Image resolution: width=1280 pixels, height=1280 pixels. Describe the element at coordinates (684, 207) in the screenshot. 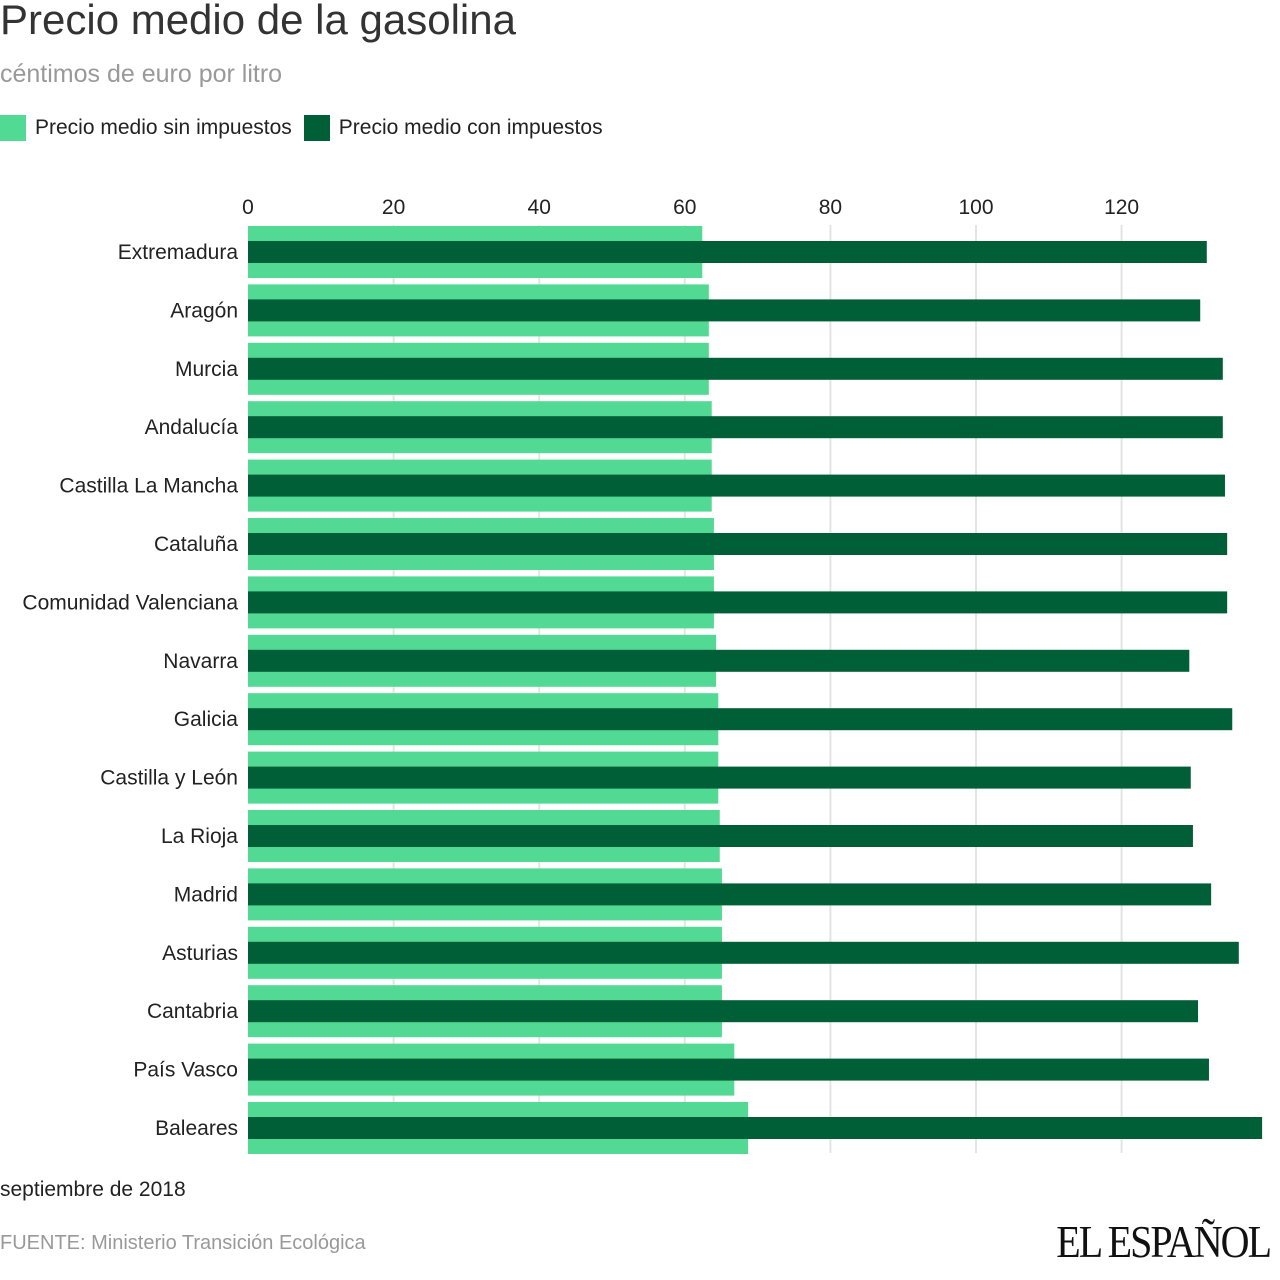

I see `x-tick-label: 60` at that location.